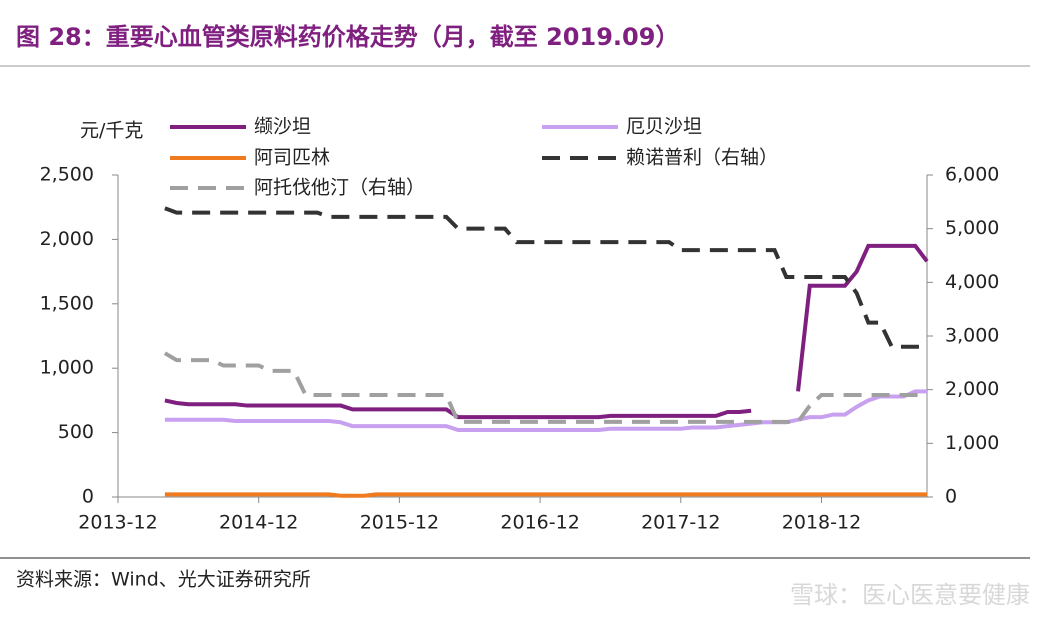 The width and height of the screenshot is (1064, 631). What do you see at coordinates (972, 389) in the screenshot?
I see `y2-tick-label: 2,000` at bounding box center [972, 389].